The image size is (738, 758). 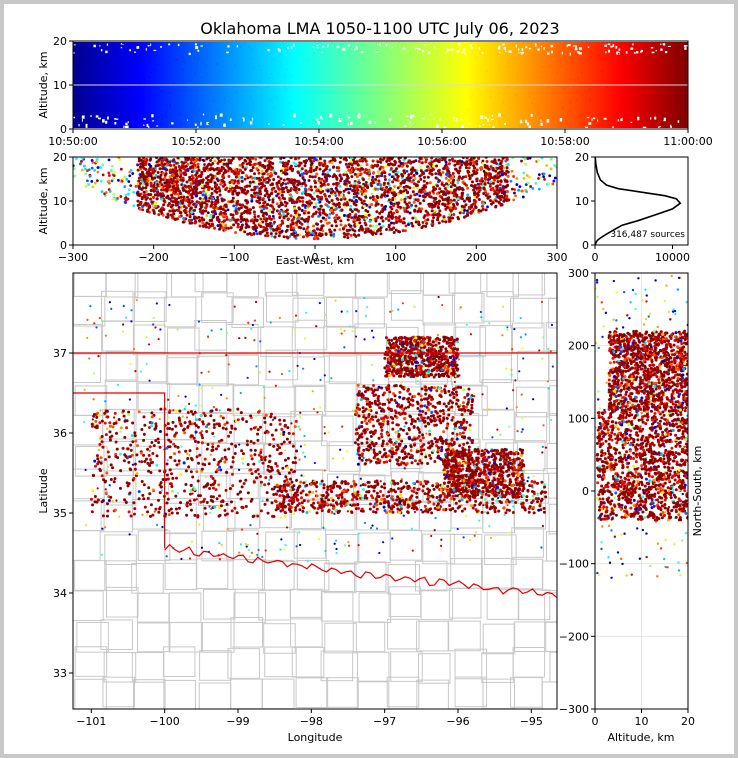 What do you see at coordinates (582, 157) in the screenshot?
I see `histogram-ytick-label: 20` at bounding box center [582, 157].